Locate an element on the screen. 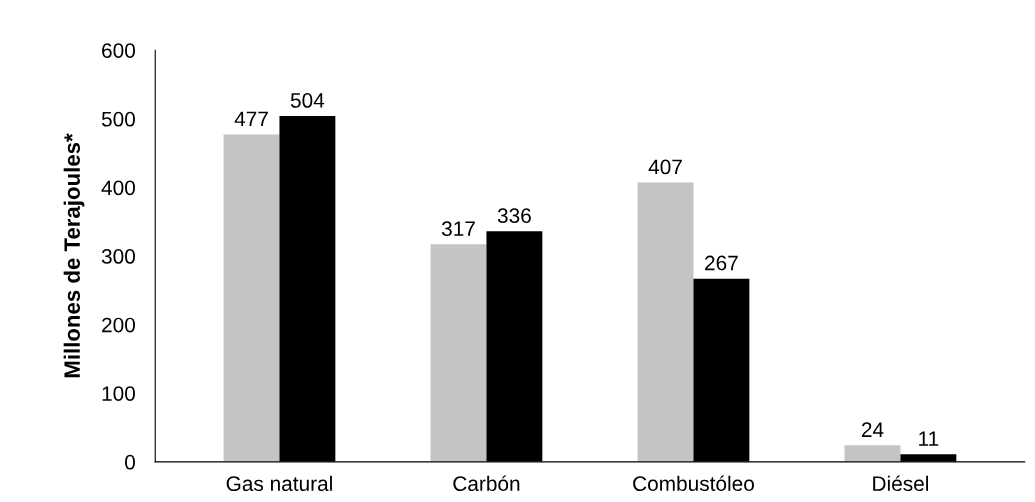 The width and height of the screenshot is (1035, 502). data-label: 11 is located at coordinates (929, 438).